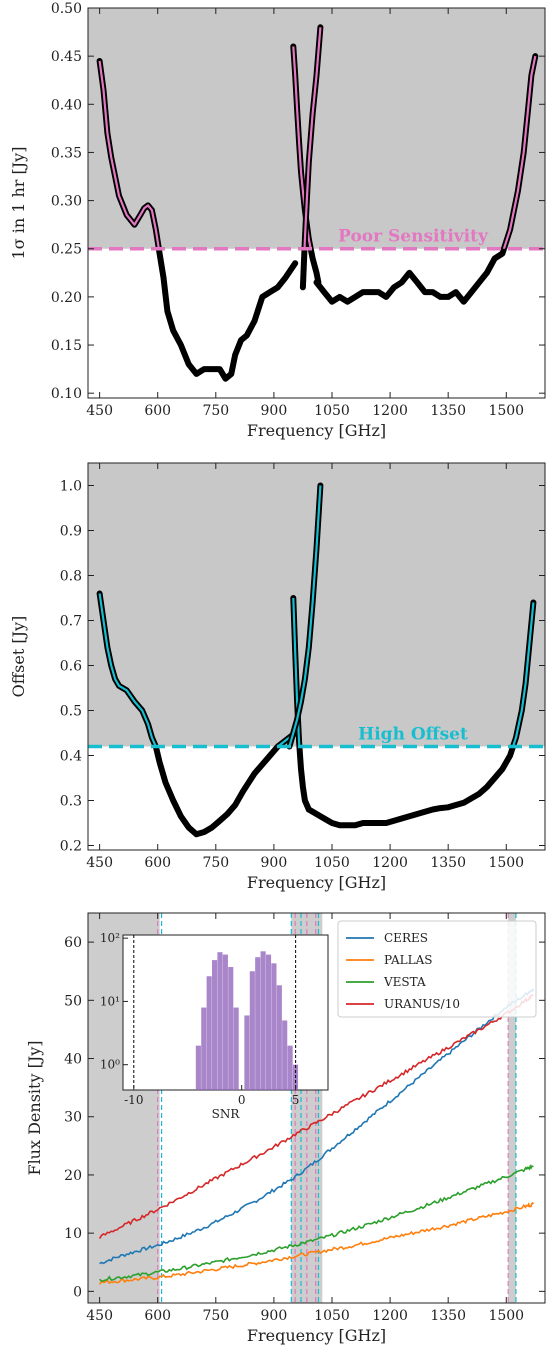 The height and width of the screenshot is (1360, 555). Describe the element at coordinates (73, 943) in the screenshot. I see `y-tick-label: 60` at that location.